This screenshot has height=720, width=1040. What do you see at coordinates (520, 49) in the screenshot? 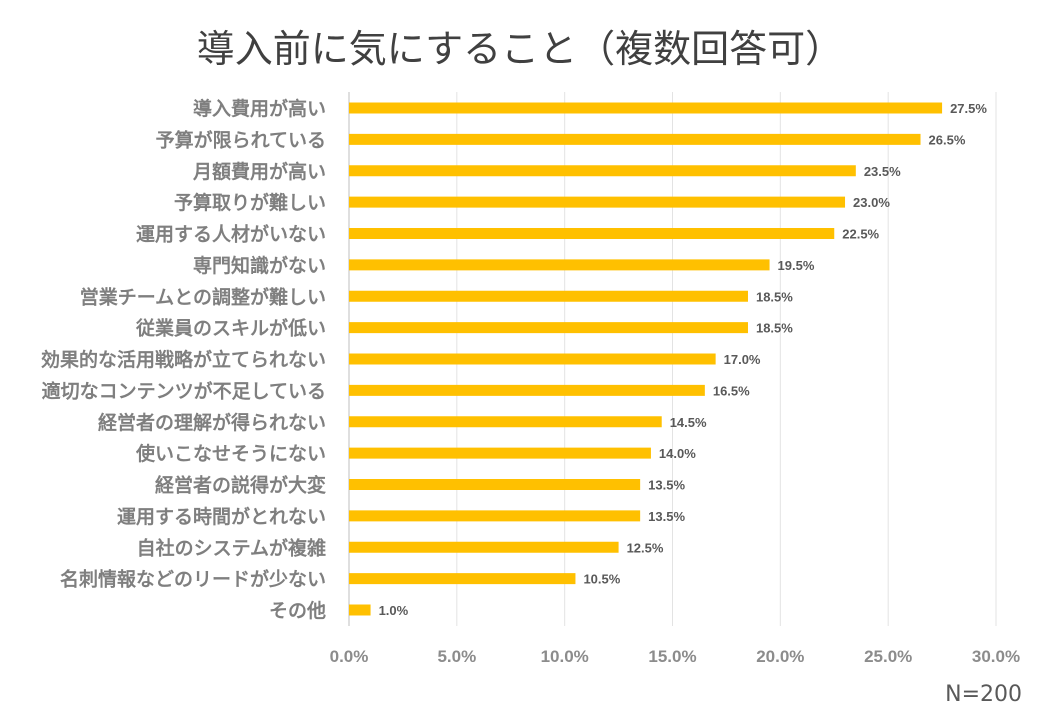
I see `chart-title: 導入前に気にすること（複数回答可）` at bounding box center [520, 49].